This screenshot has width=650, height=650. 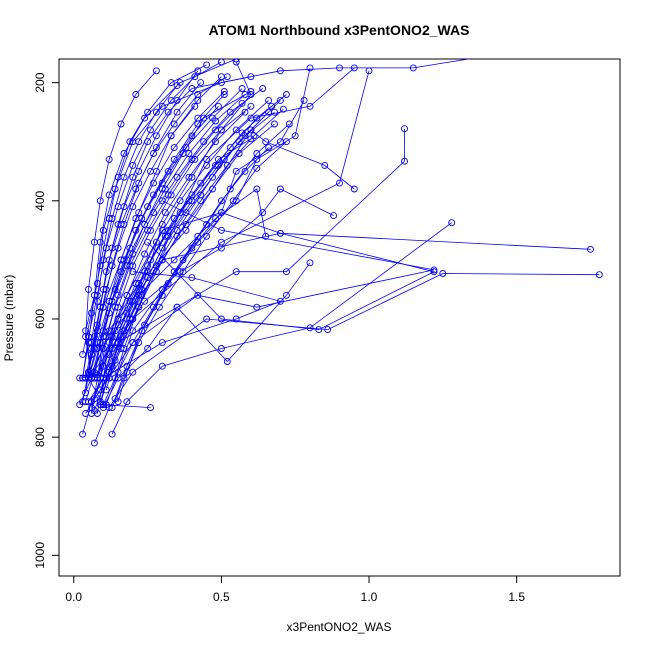 I want to click on x-axis: 0.0 0.5 1.0 1.5, so click(x=295, y=590).